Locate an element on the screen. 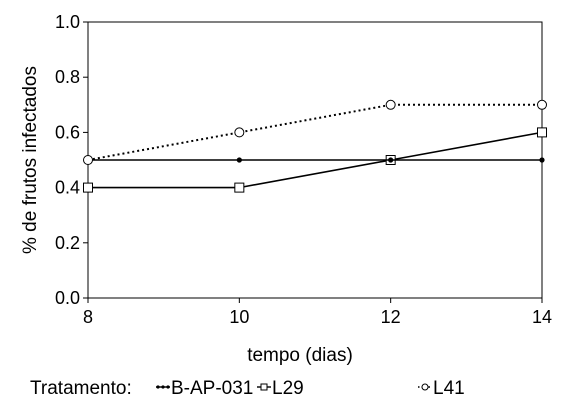 The image size is (563, 402). x-tick-label: 14 is located at coordinates (542, 317).